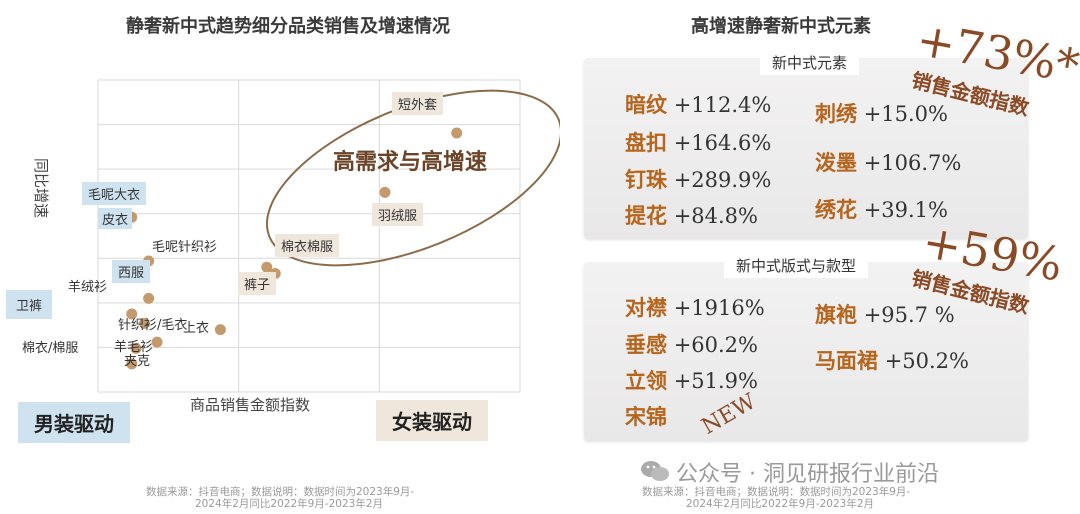 The height and width of the screenshot is (514, 1080). What do you see at coordinates (307, 245) in the screenshot?
I see `point-label: 棉衣棉服` at bounding box center [307, 245].